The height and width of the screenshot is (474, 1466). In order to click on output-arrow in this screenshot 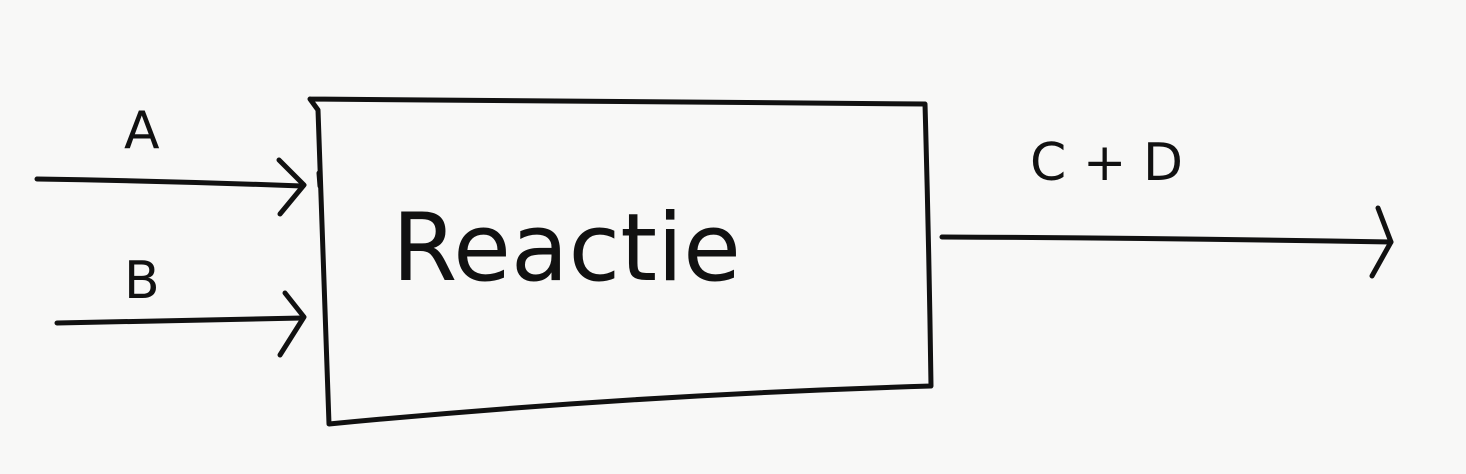, I will do `click(1166, 242)`.